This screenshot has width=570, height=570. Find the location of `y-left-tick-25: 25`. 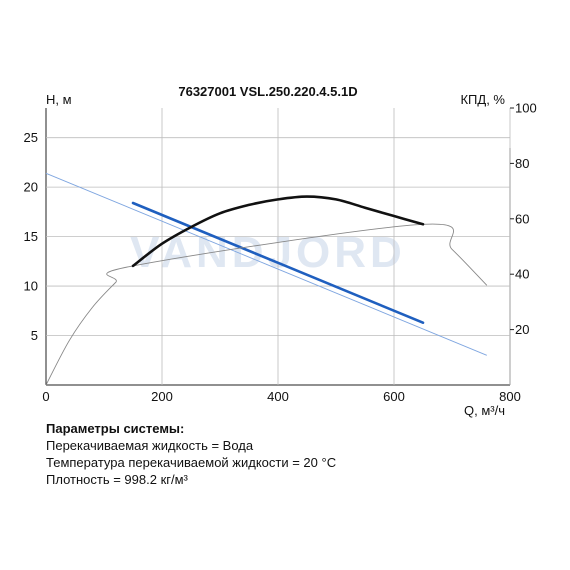

y-left-tick-25: 25 is located at coordinates (31, 137).